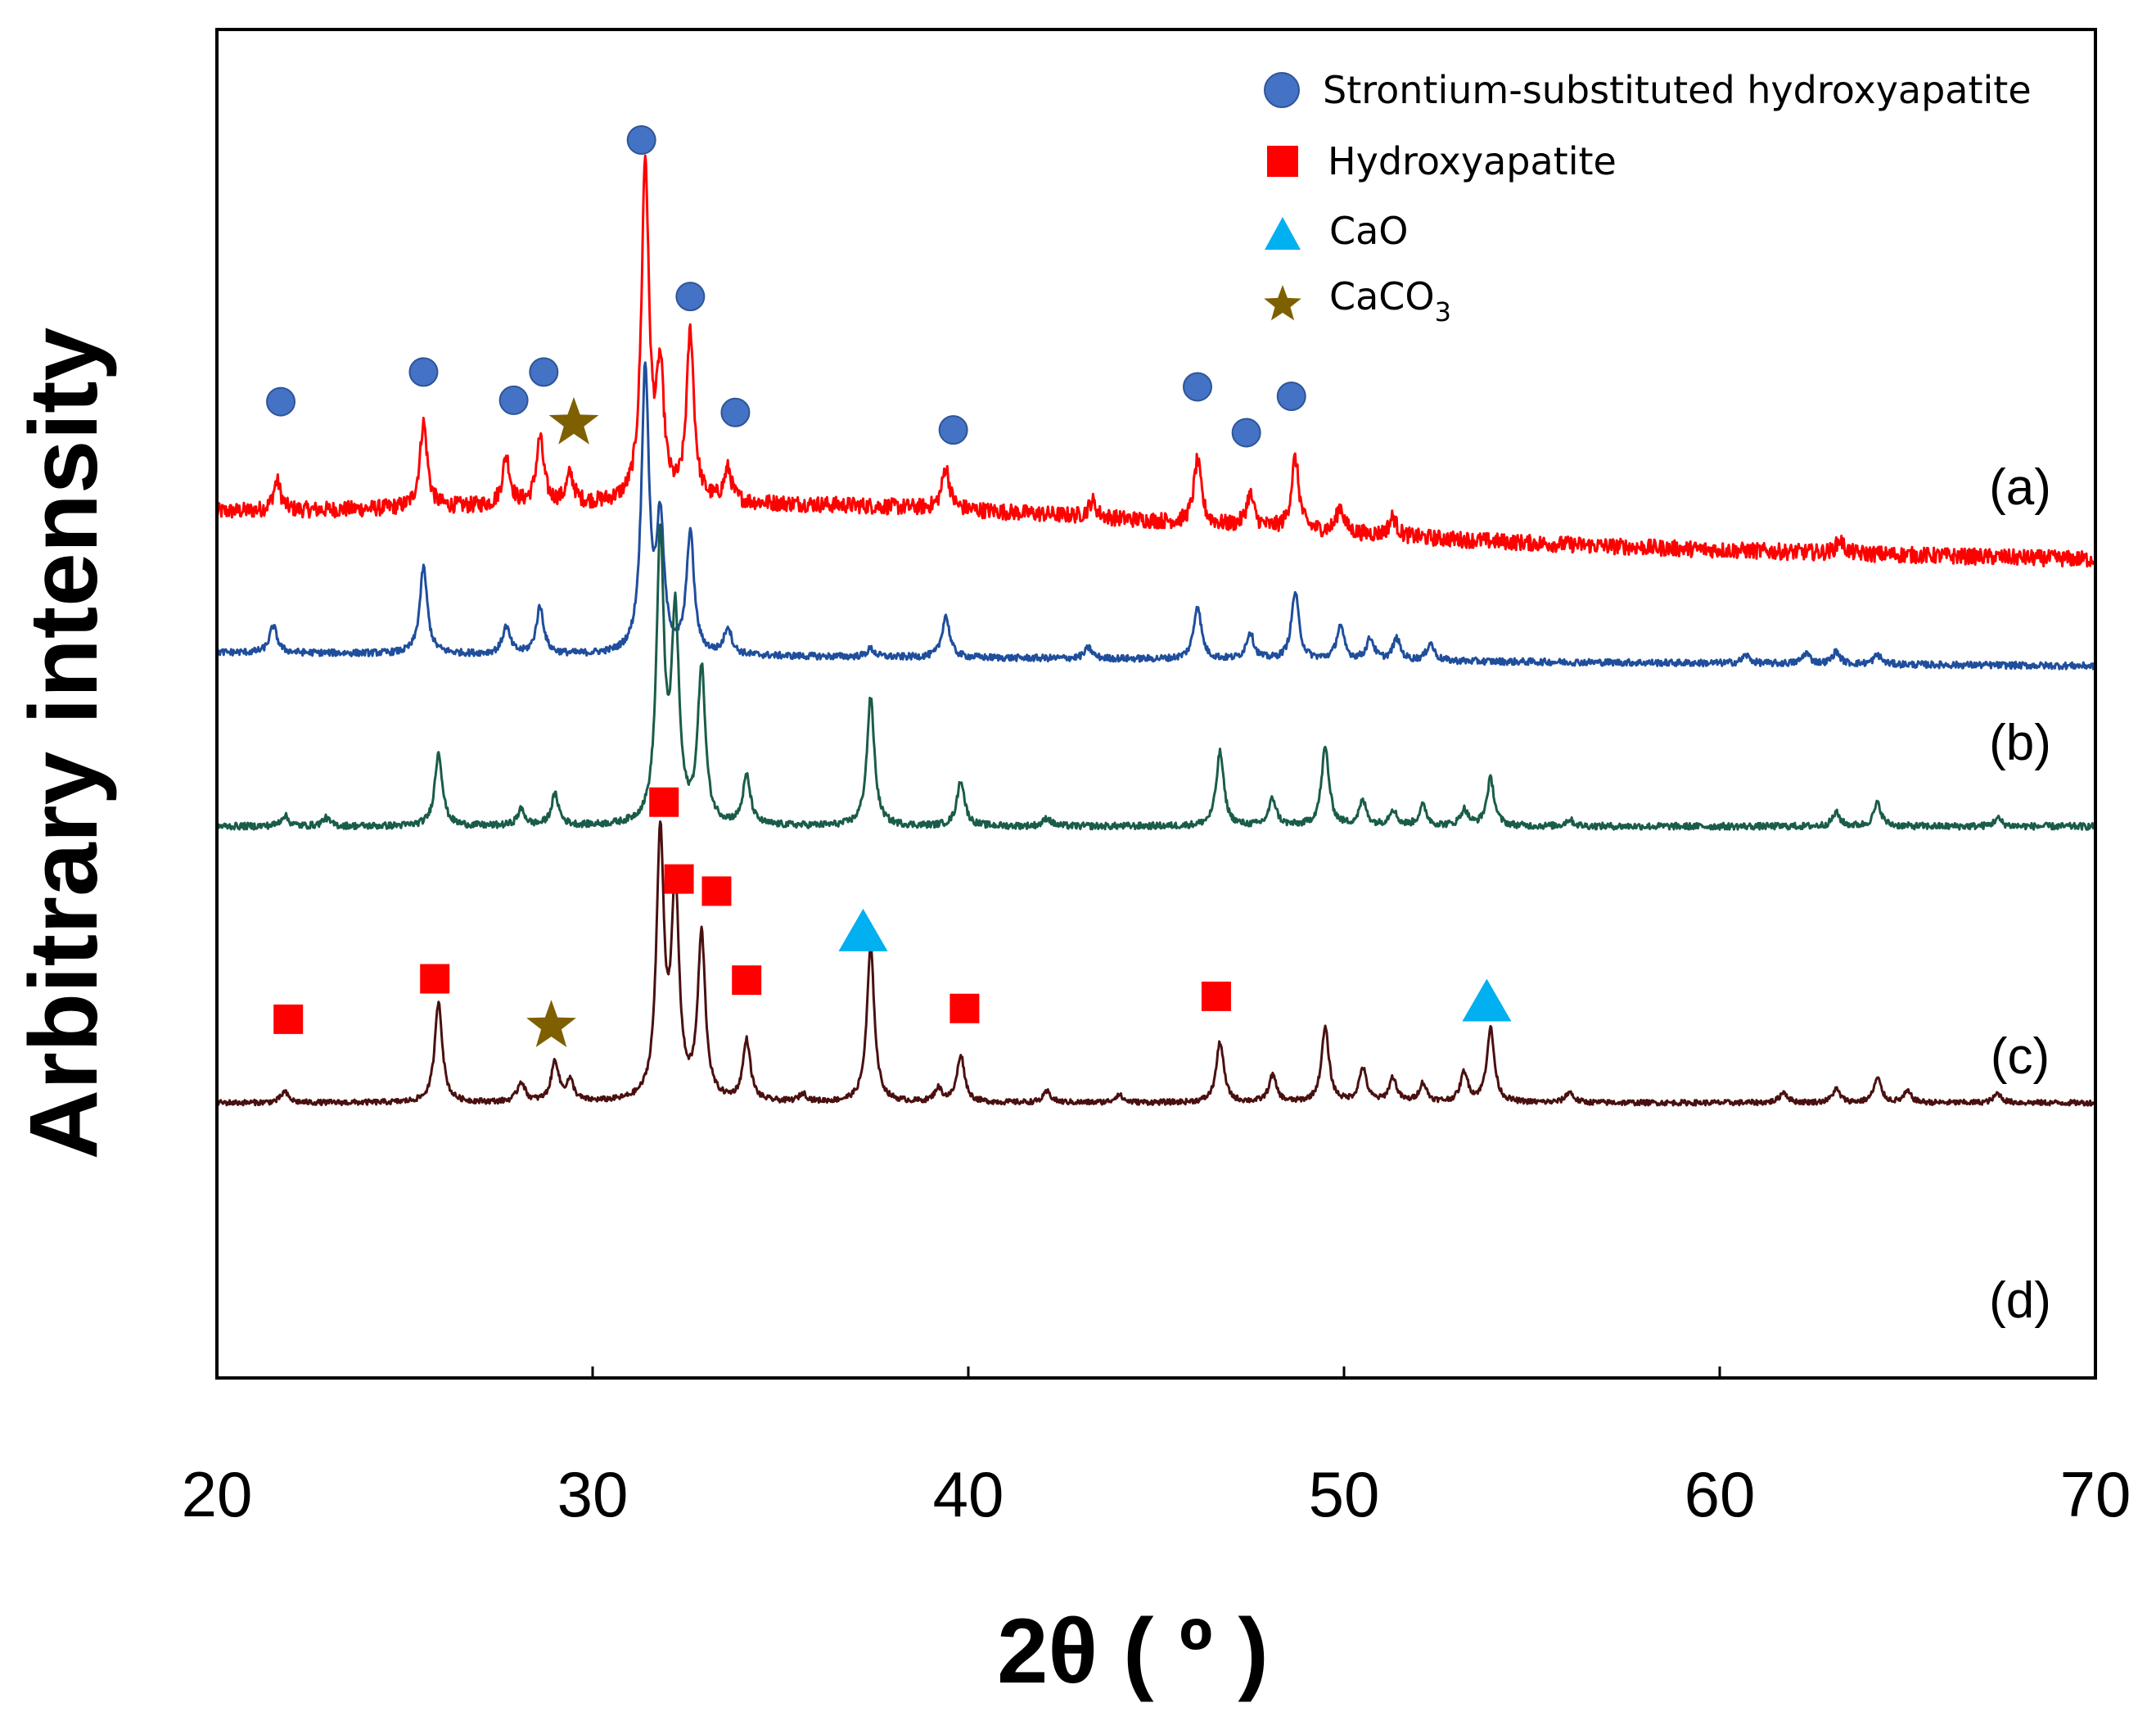  I want to click on series-labels: (a) (b) (c) (d), so click(2020, 894).